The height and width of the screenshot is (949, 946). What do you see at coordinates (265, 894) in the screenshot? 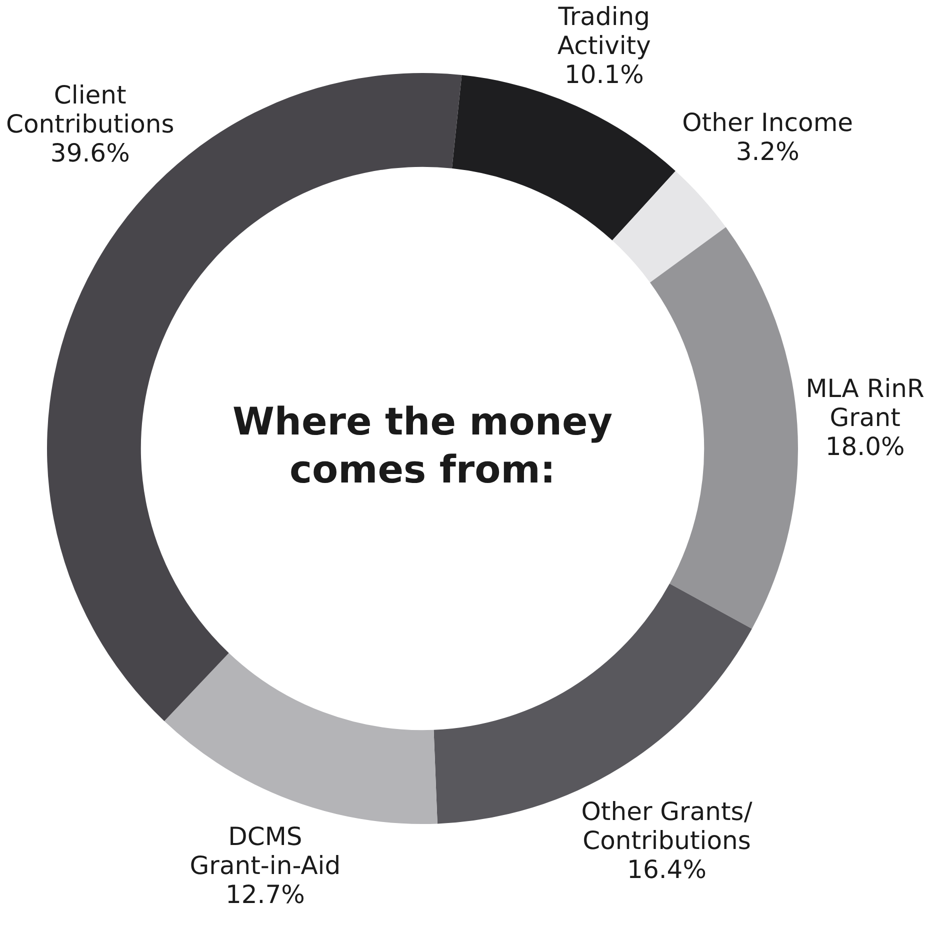
I see `data-label: 12.7%` at bounding box center [265, 894].